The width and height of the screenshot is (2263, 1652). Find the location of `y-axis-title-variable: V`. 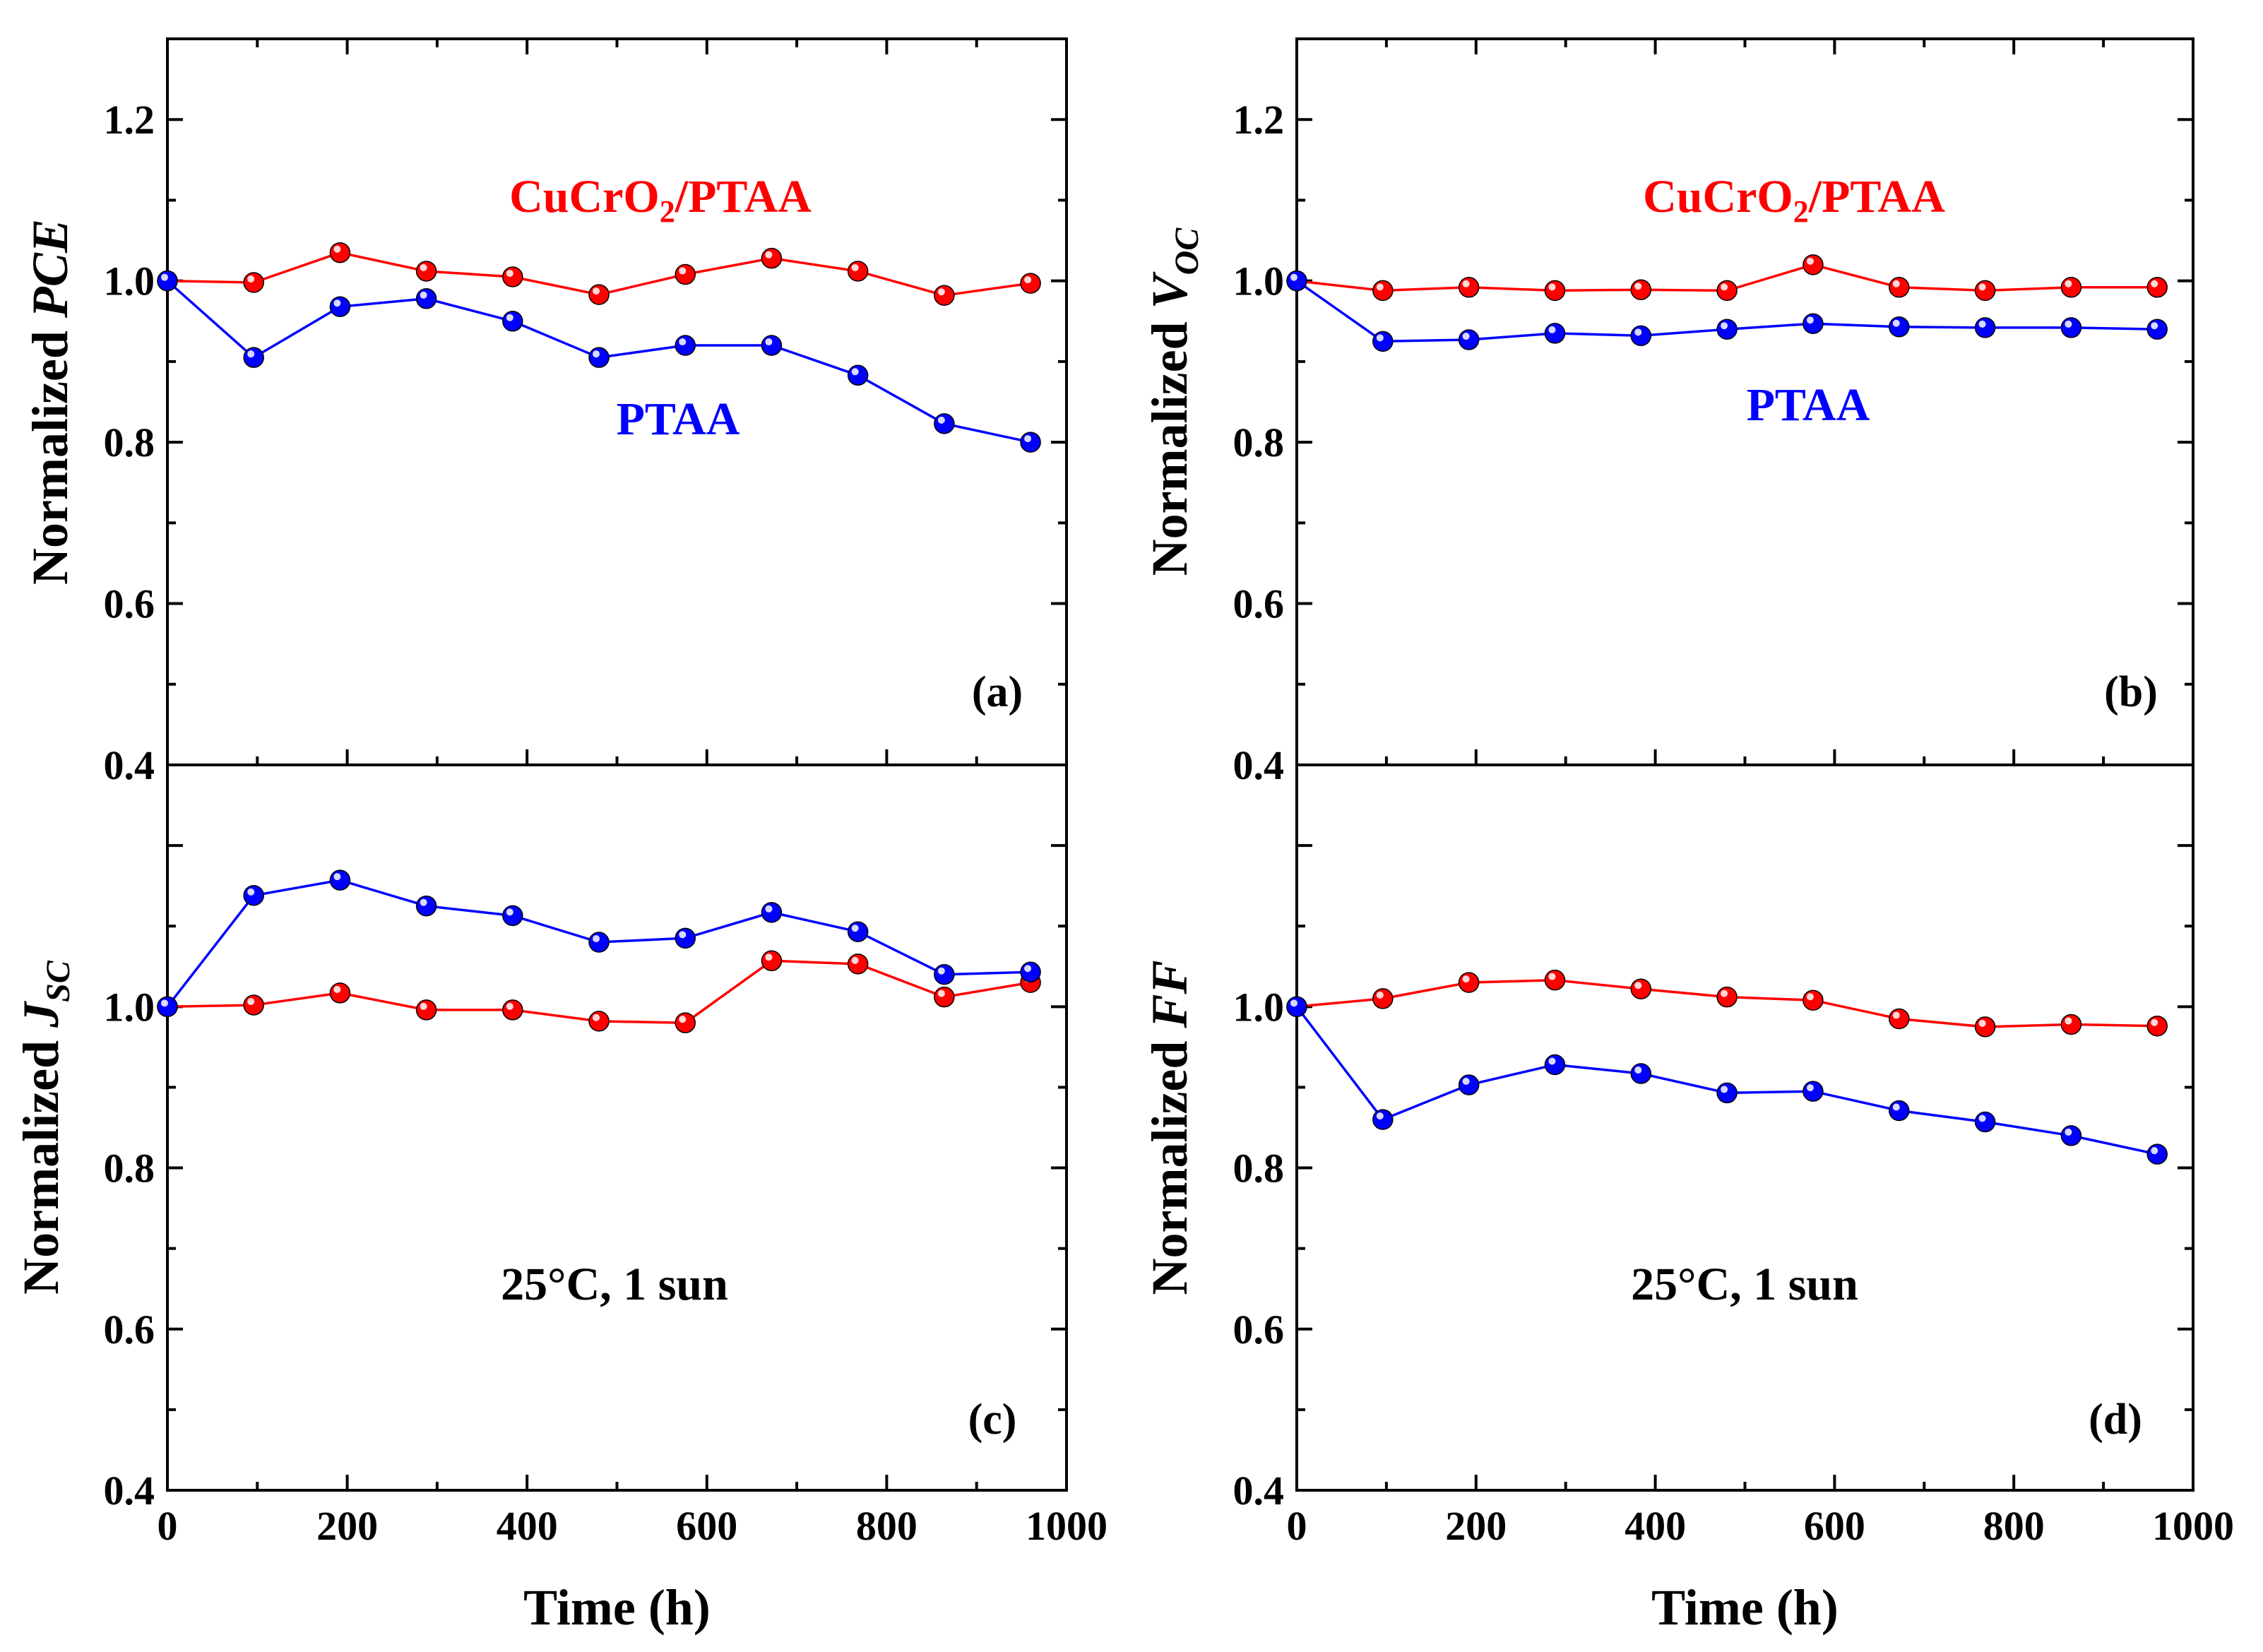

y-axis-title-variable: V is located at coordinates (1169, 290).